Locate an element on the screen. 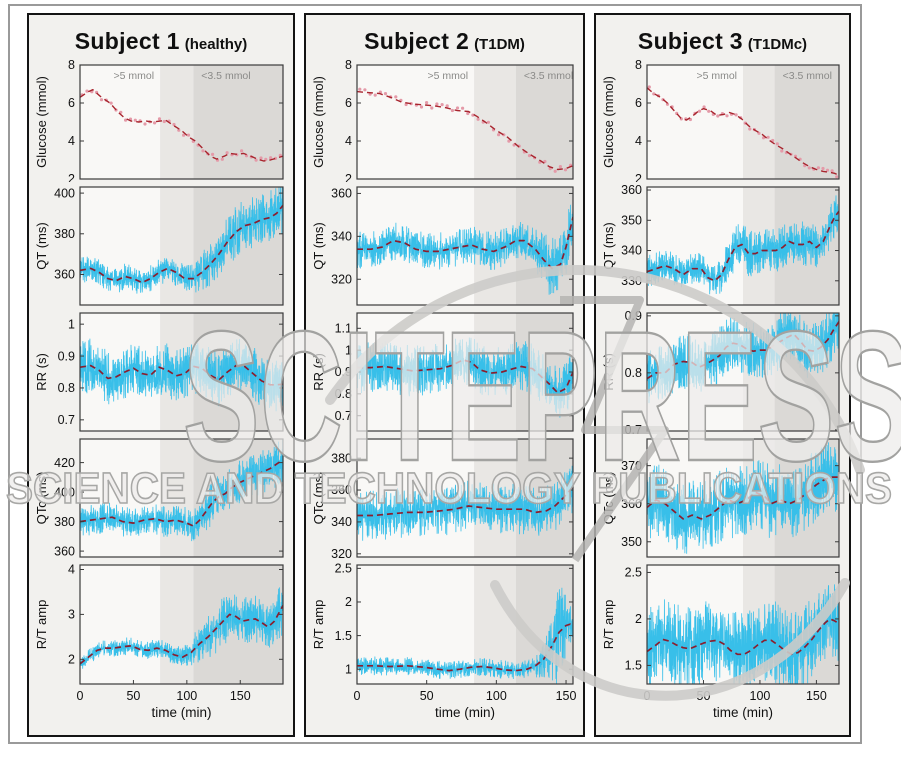  y-tick-label: 1 is located at coordinates (348, 350).